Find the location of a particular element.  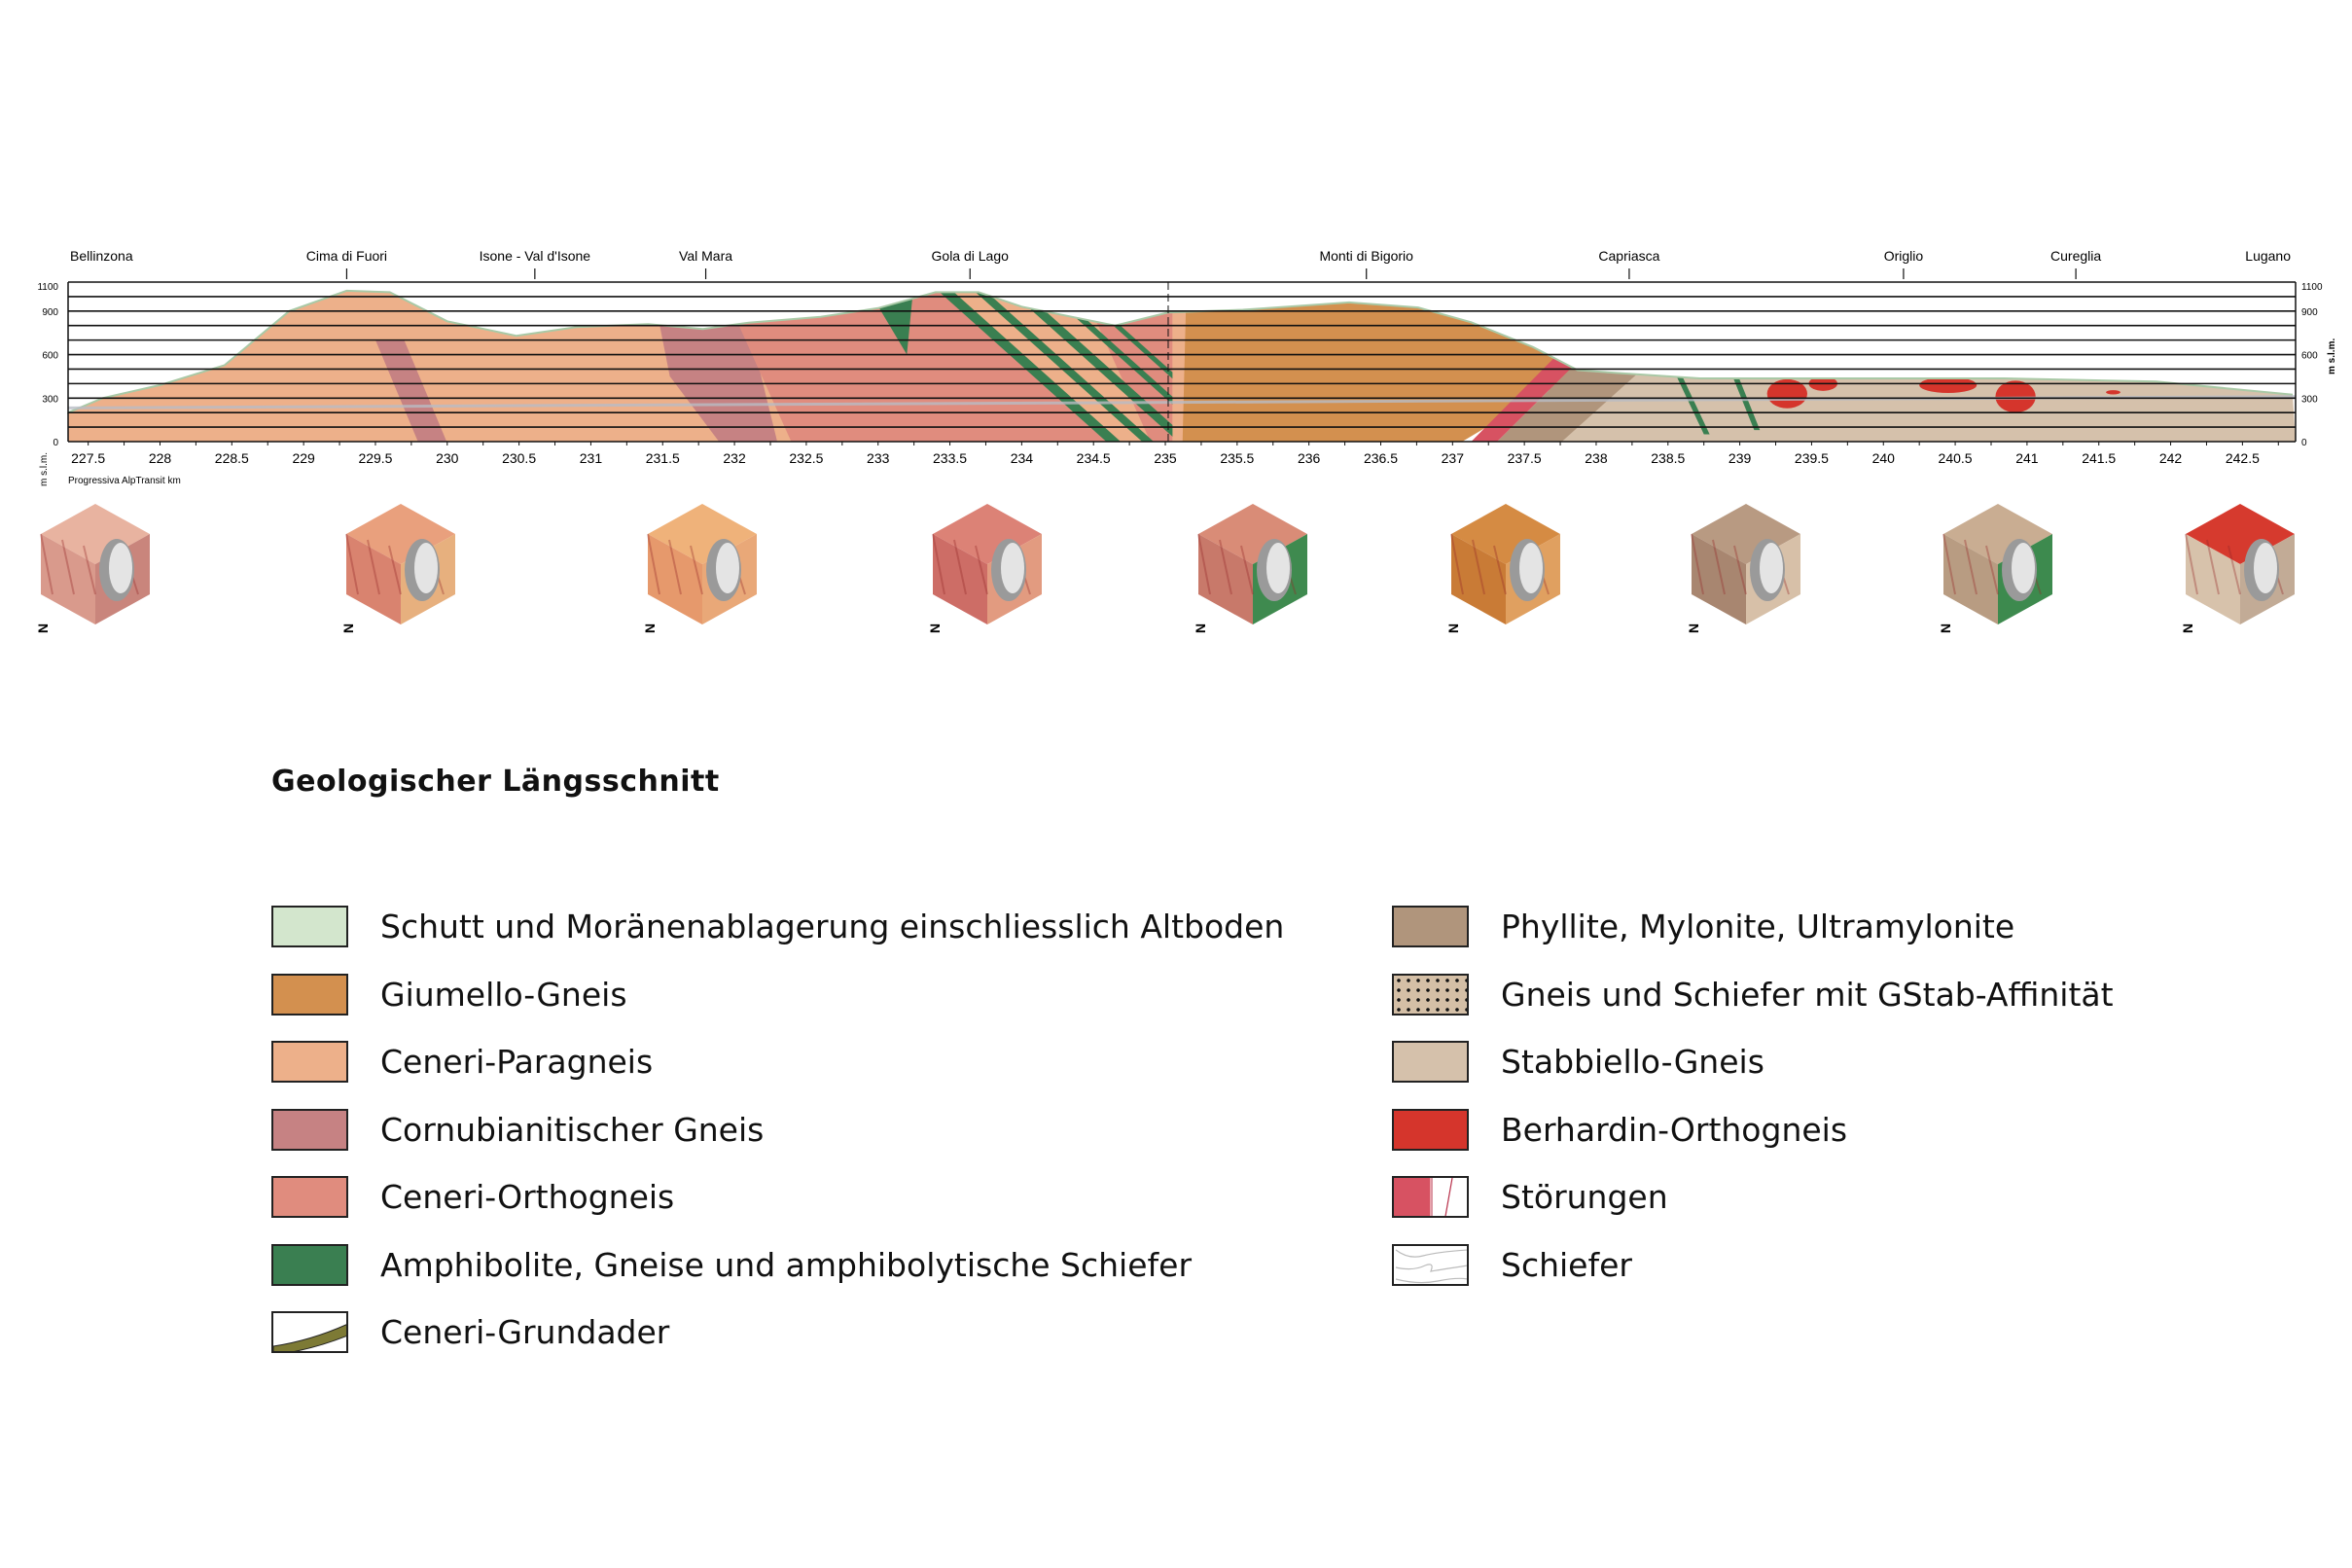

rock-block-3: N is located at coordinates (699, 568).